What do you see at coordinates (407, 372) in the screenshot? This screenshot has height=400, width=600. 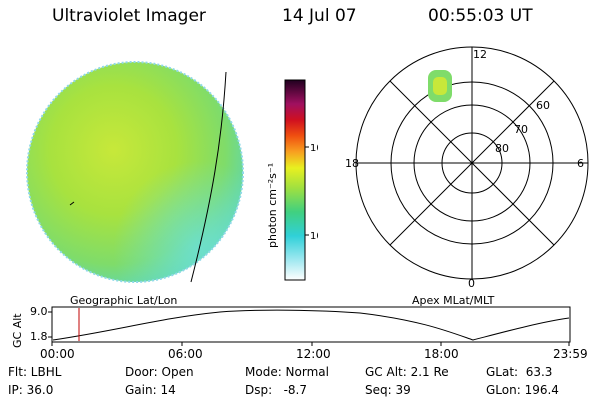 I see `gc-alt-readout: GC Alt: 2.1 Re` at bounding box center [407, 372].